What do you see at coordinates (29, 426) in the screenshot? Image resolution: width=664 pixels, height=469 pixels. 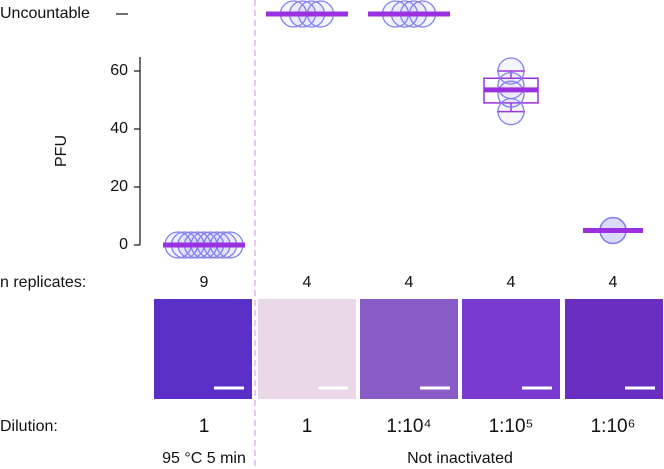 I see `dilution-label: Dilution:` at bounding box center [29, 426].